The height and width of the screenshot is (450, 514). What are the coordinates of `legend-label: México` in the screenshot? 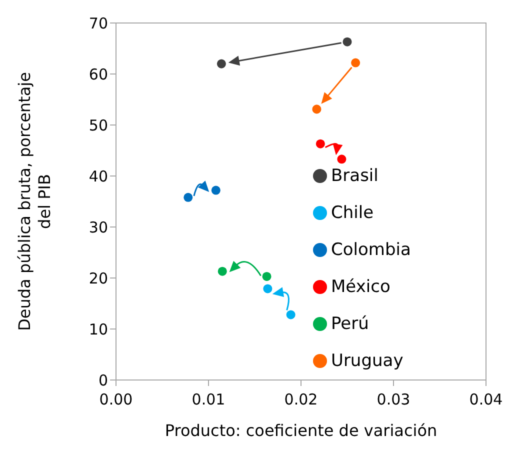 It's located at (360, 287).